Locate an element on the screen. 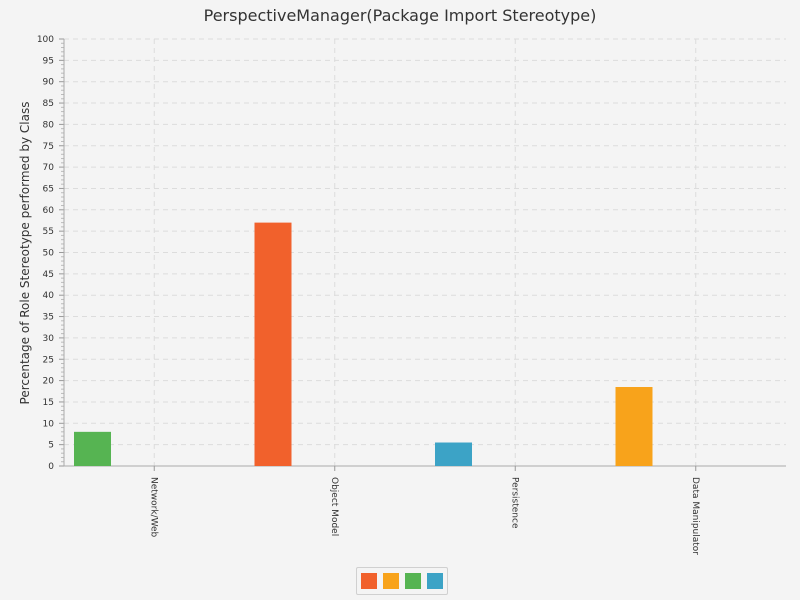 The height and width of the screenshot is (600, 800). y-tick-label: 85 is located at coordinates (48, 104).